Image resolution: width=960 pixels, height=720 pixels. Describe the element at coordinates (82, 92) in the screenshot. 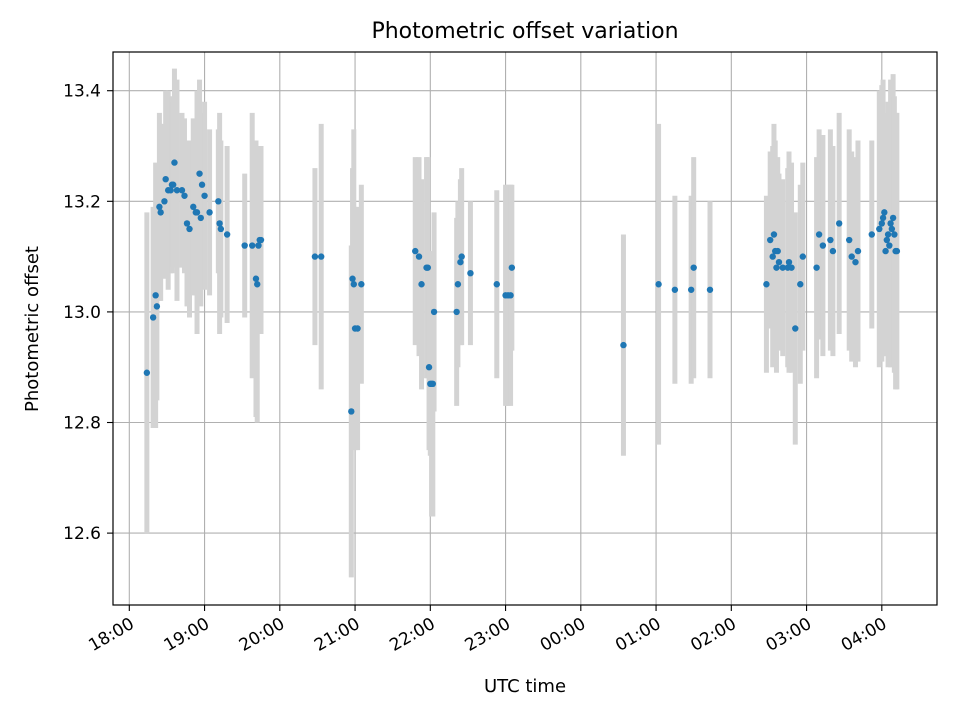

I see `y-tick-label: 13.4` at that location.